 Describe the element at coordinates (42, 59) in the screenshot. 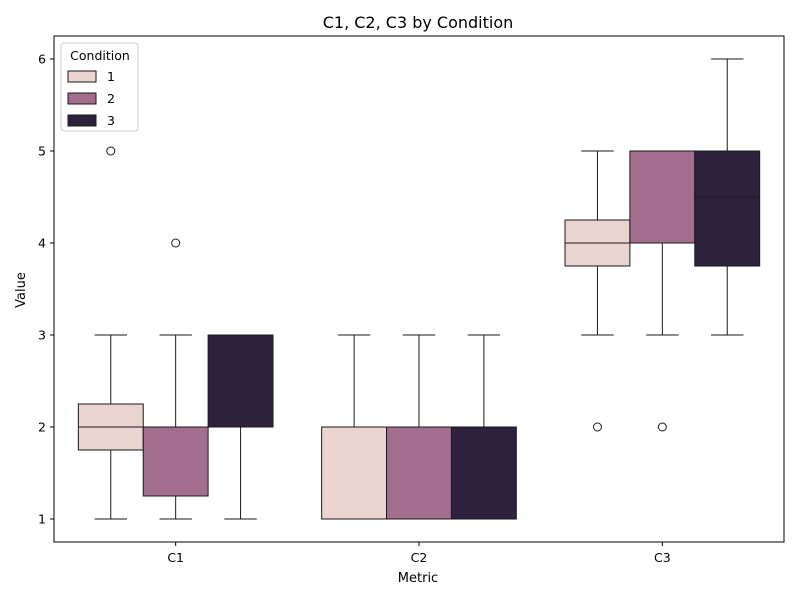

I see `y-tick-label: 6` at that location.